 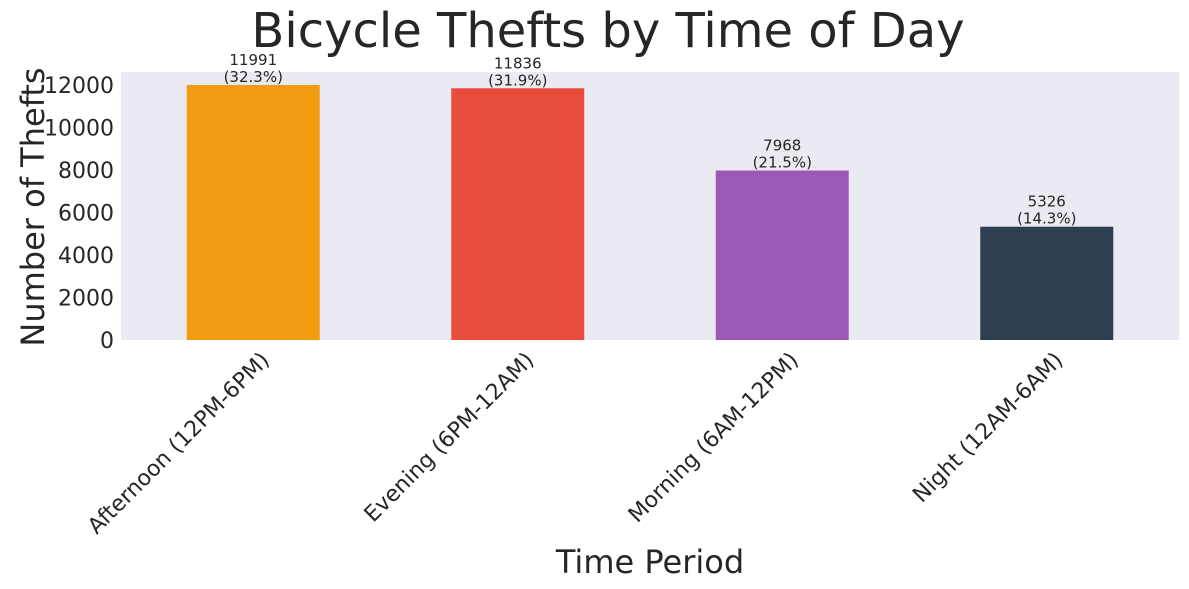 I want to click on data-label-value-evening-6pm-12am: 11836, so click(x=518, y=63).